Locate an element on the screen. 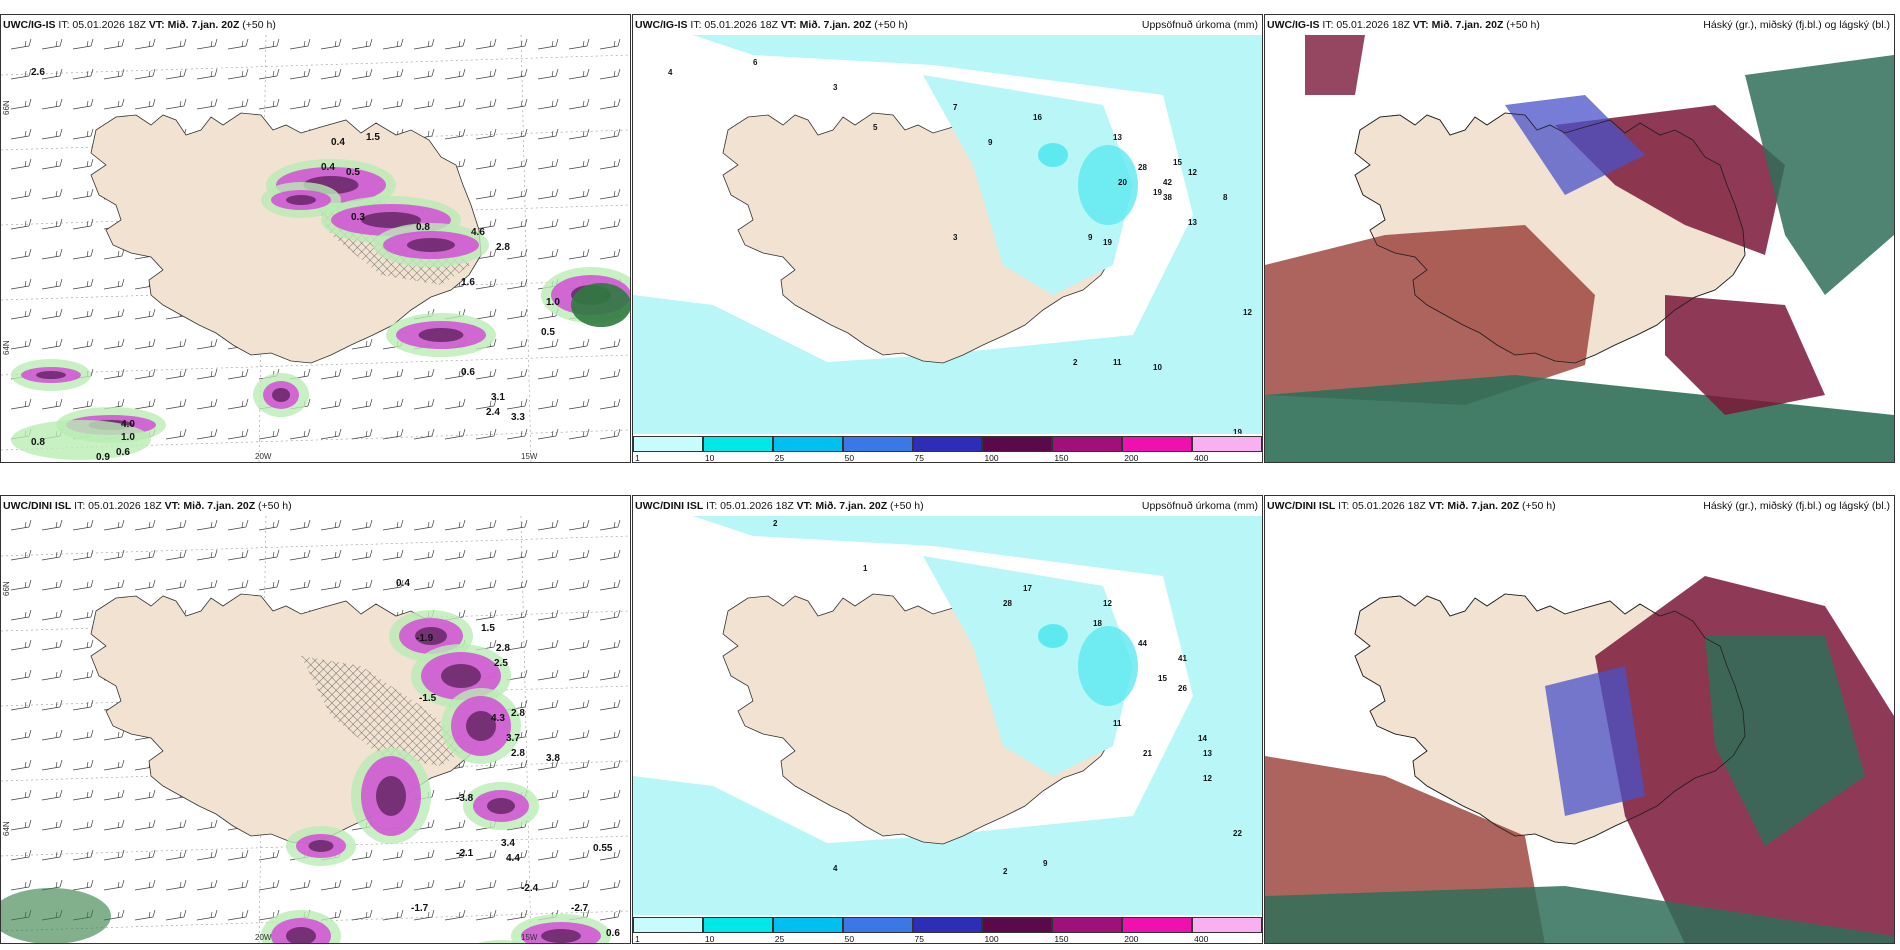 The height and width of the screenshot is (950, 1900). precip-value-label: 28 is located at coordinates (1007, 603).